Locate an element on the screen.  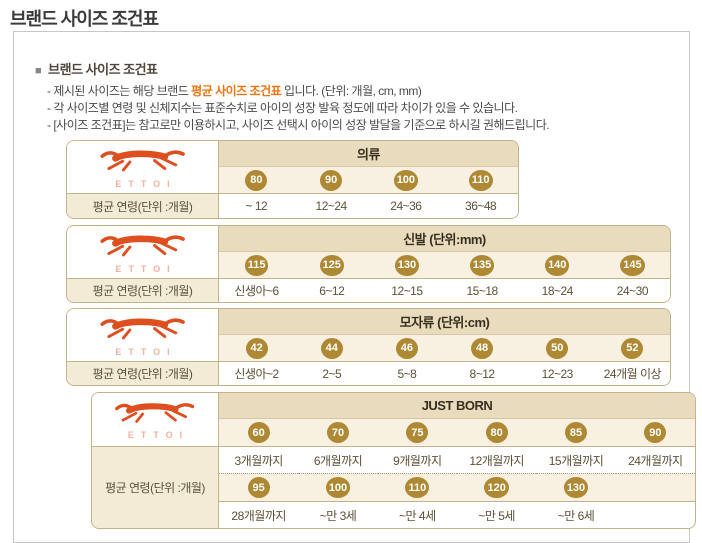
age-range: 12~24 is located at coordinates (331, 206).